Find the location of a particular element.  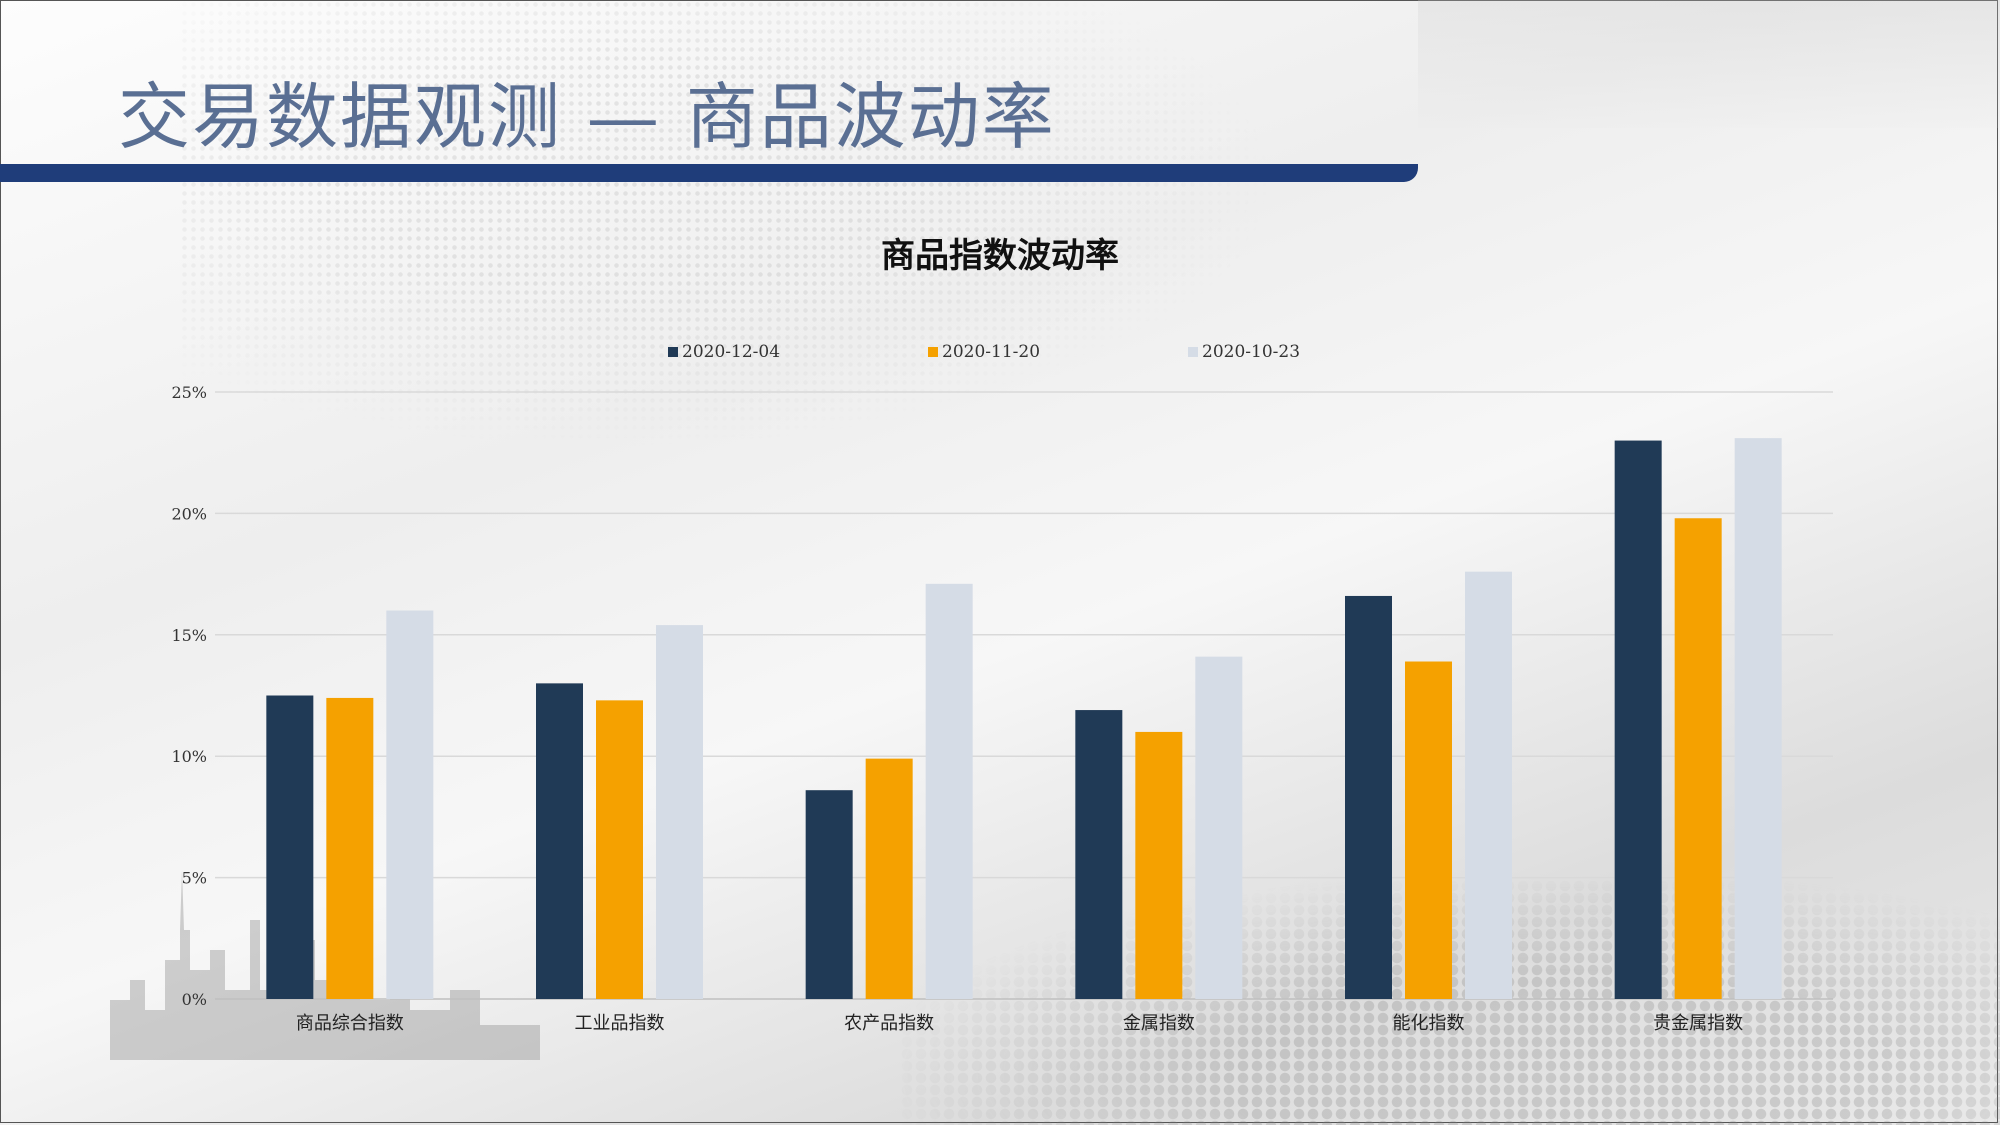

x-category-label: 农产品指数 is located at coordinates (889, 1023).